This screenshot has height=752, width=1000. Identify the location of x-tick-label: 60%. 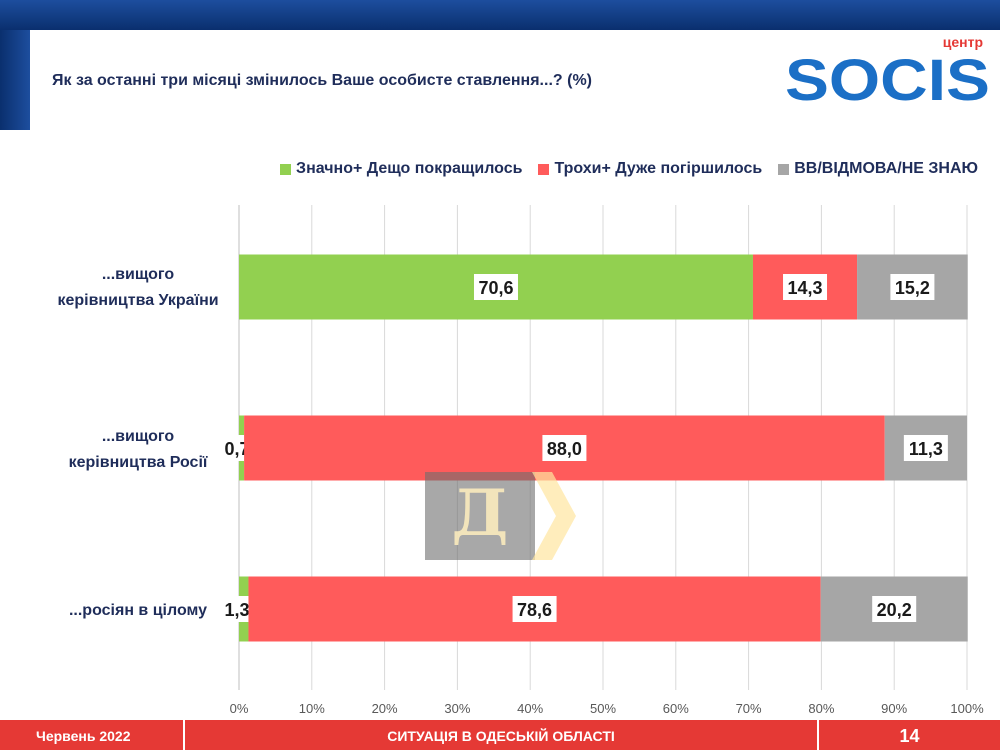
(676, 708).